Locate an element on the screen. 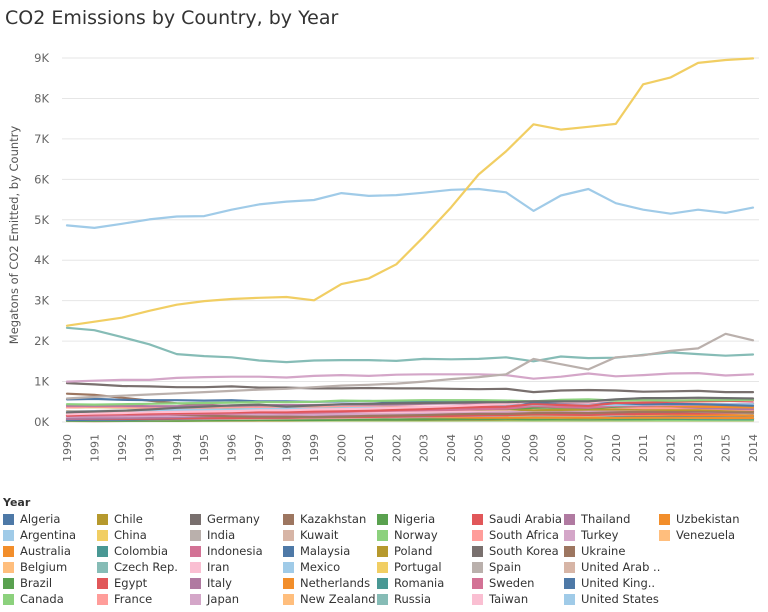 The width and height of the screenshot is (768, 612). legend-item: Belgium is located at coordinates (35, 567).